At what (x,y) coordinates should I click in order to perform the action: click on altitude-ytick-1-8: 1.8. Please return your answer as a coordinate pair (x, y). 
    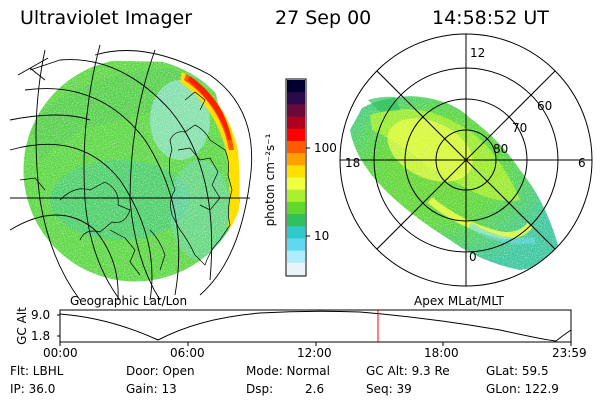
    Looking at the image, I should click on (41, 336).